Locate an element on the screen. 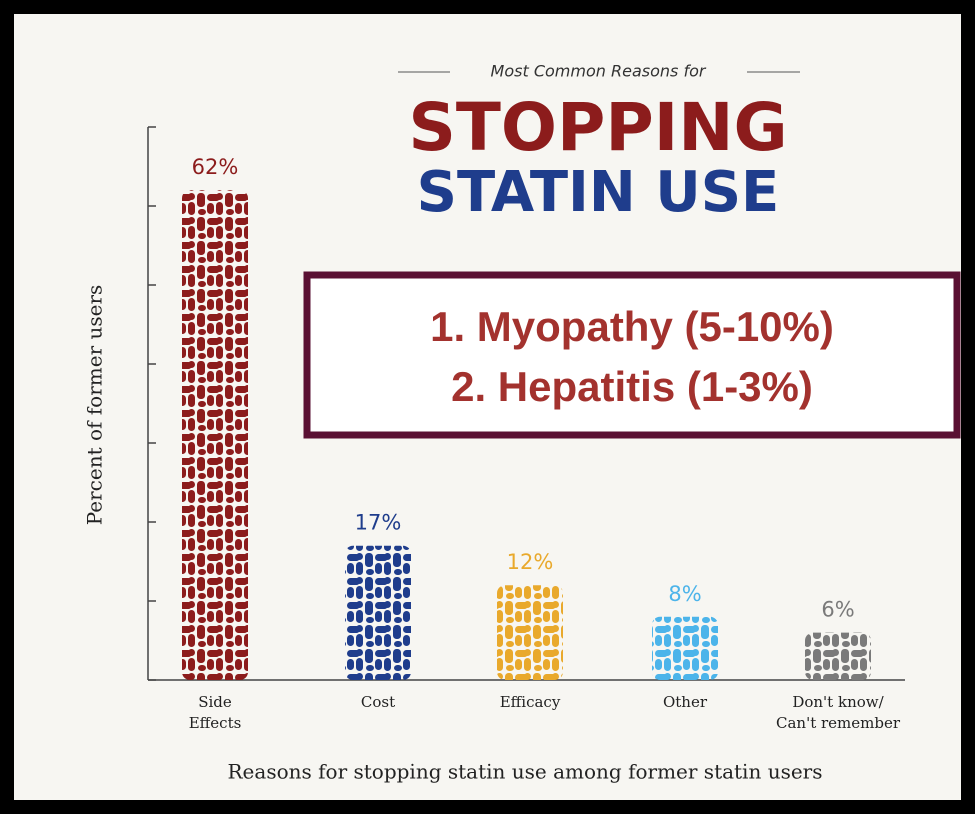 This screenshot has height=814, width=975. annotation: 2. Hepatitis (1-3%) is located at coordinates (632, 386).